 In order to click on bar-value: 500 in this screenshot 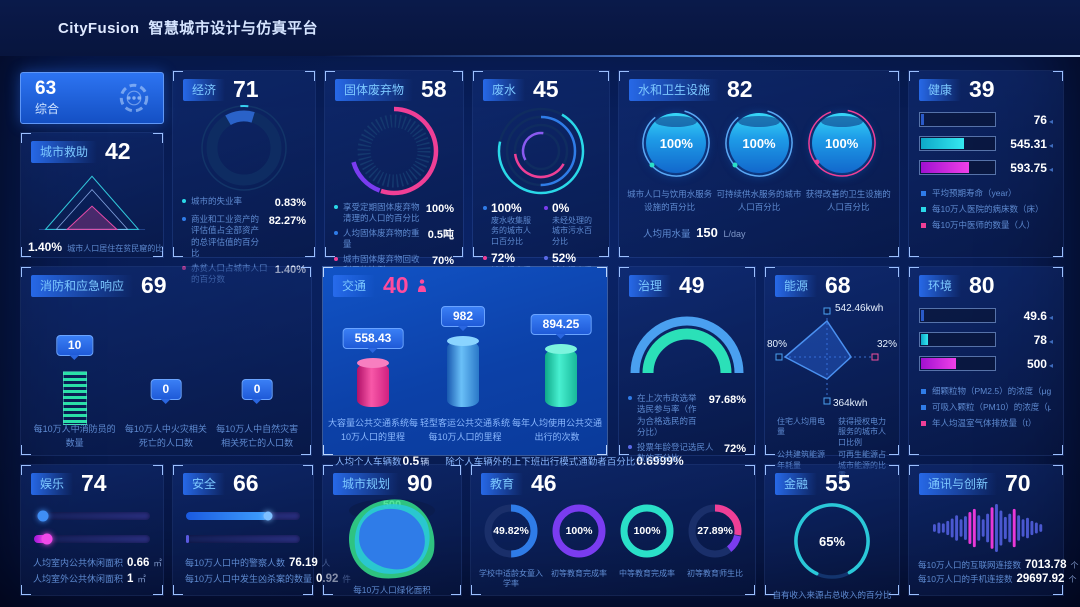, I will do `click(1028, 364)`.